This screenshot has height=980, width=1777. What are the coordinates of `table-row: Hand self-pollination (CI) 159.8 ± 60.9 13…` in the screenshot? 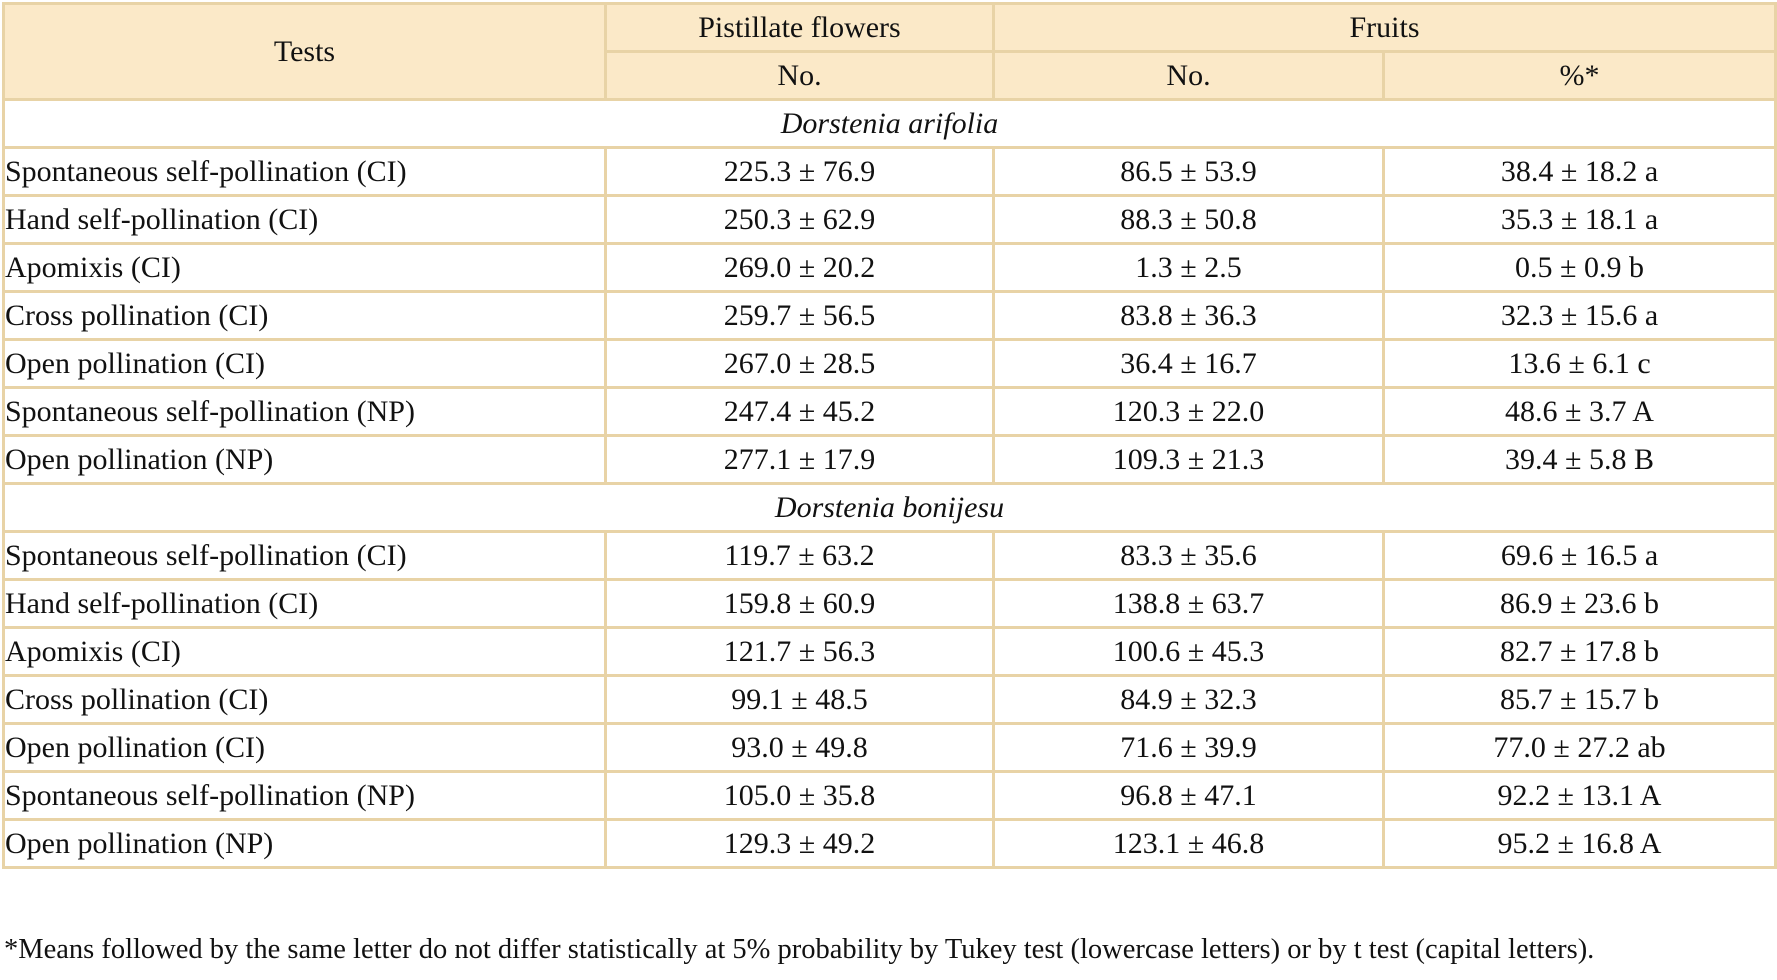 It's located at (889, 603).